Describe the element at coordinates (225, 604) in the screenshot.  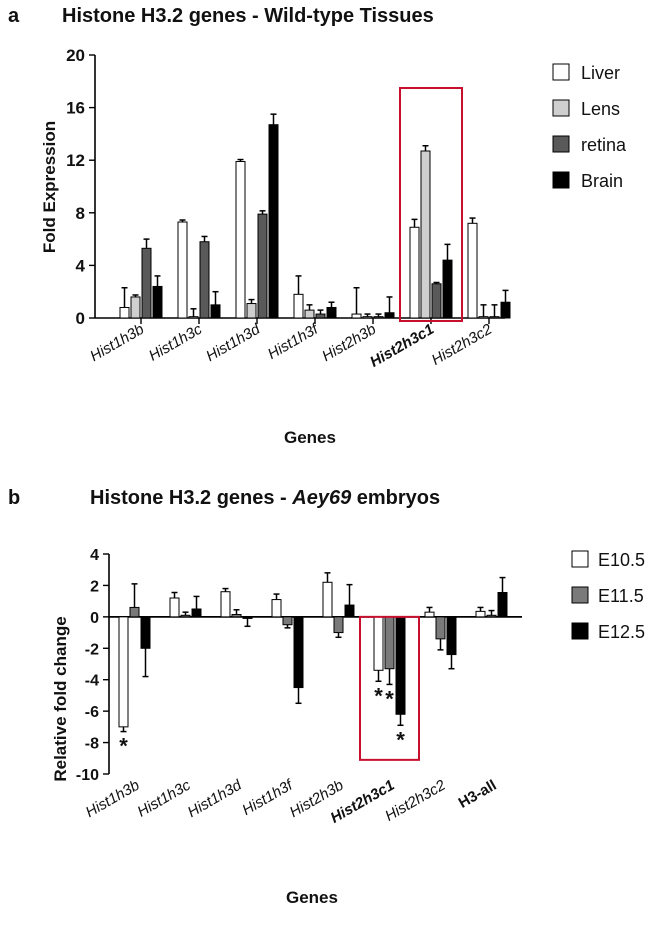
I see `panel-b-bar-e10-5-hist1h3d` at that location.